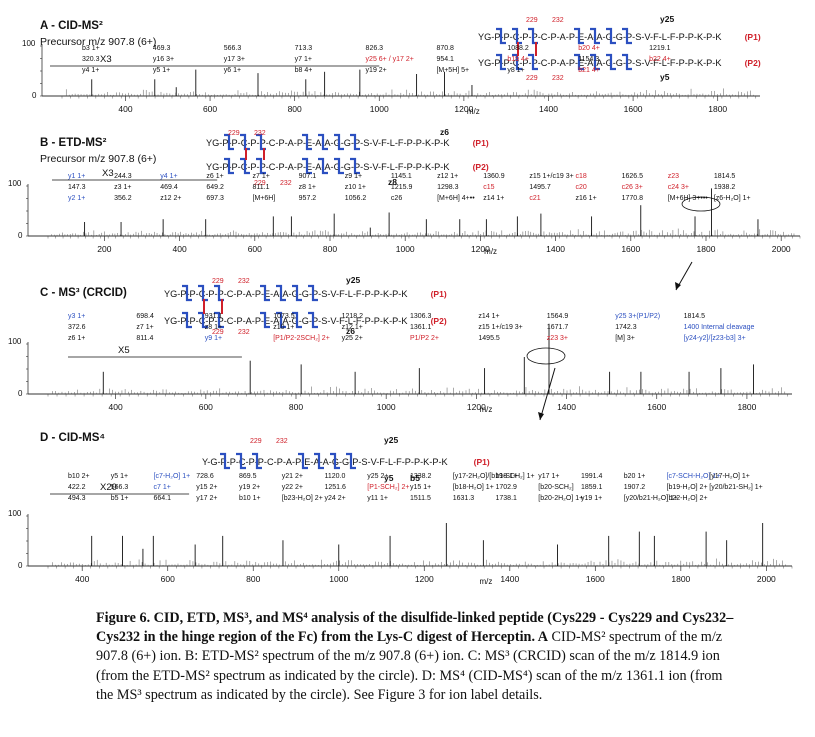  What do you see at coordinates (336, 487) in the screenshot?
I see `ion-label: 1251.6` at bounding box center [336, 487].